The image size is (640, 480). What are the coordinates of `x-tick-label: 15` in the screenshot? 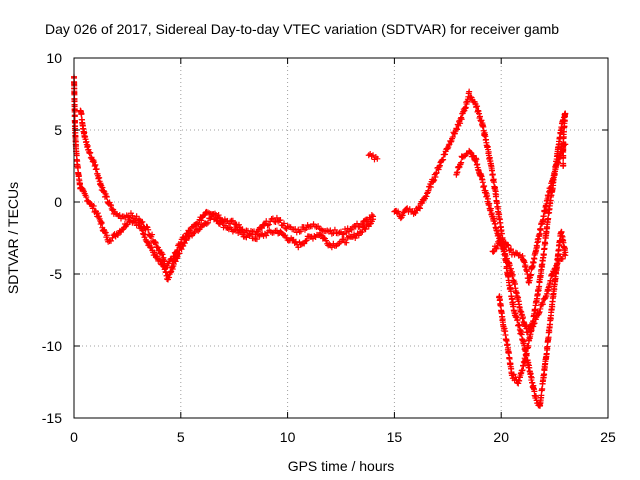 It's located at (395, 437).